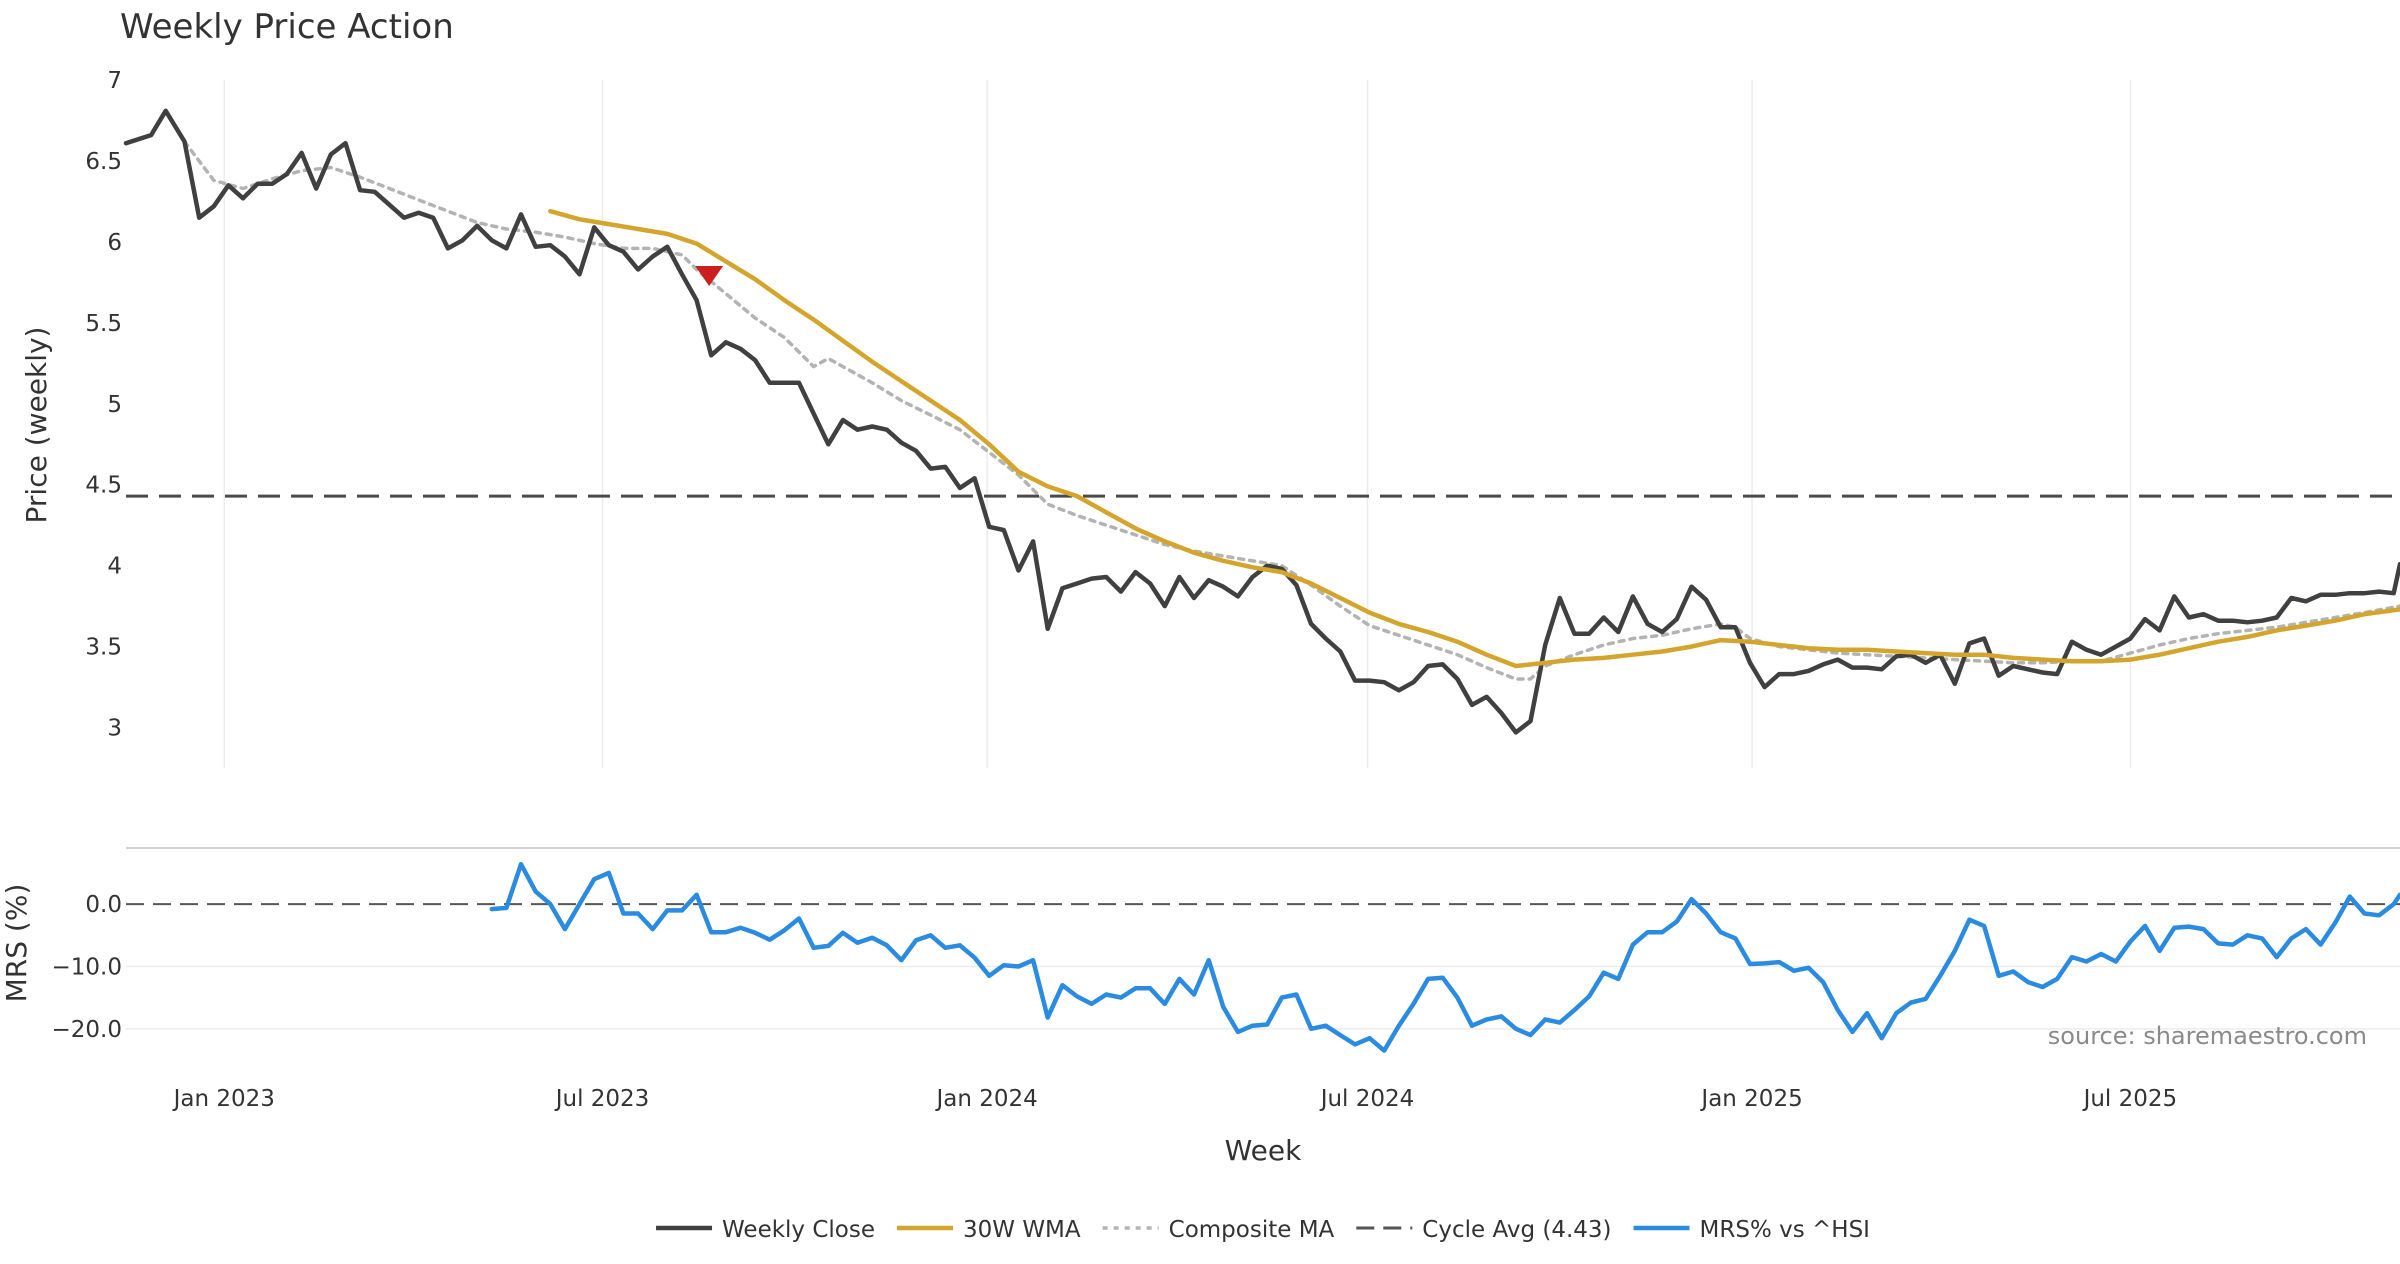  I want to click on x-tick-label: Jul 2024, so click(1367, 1099).